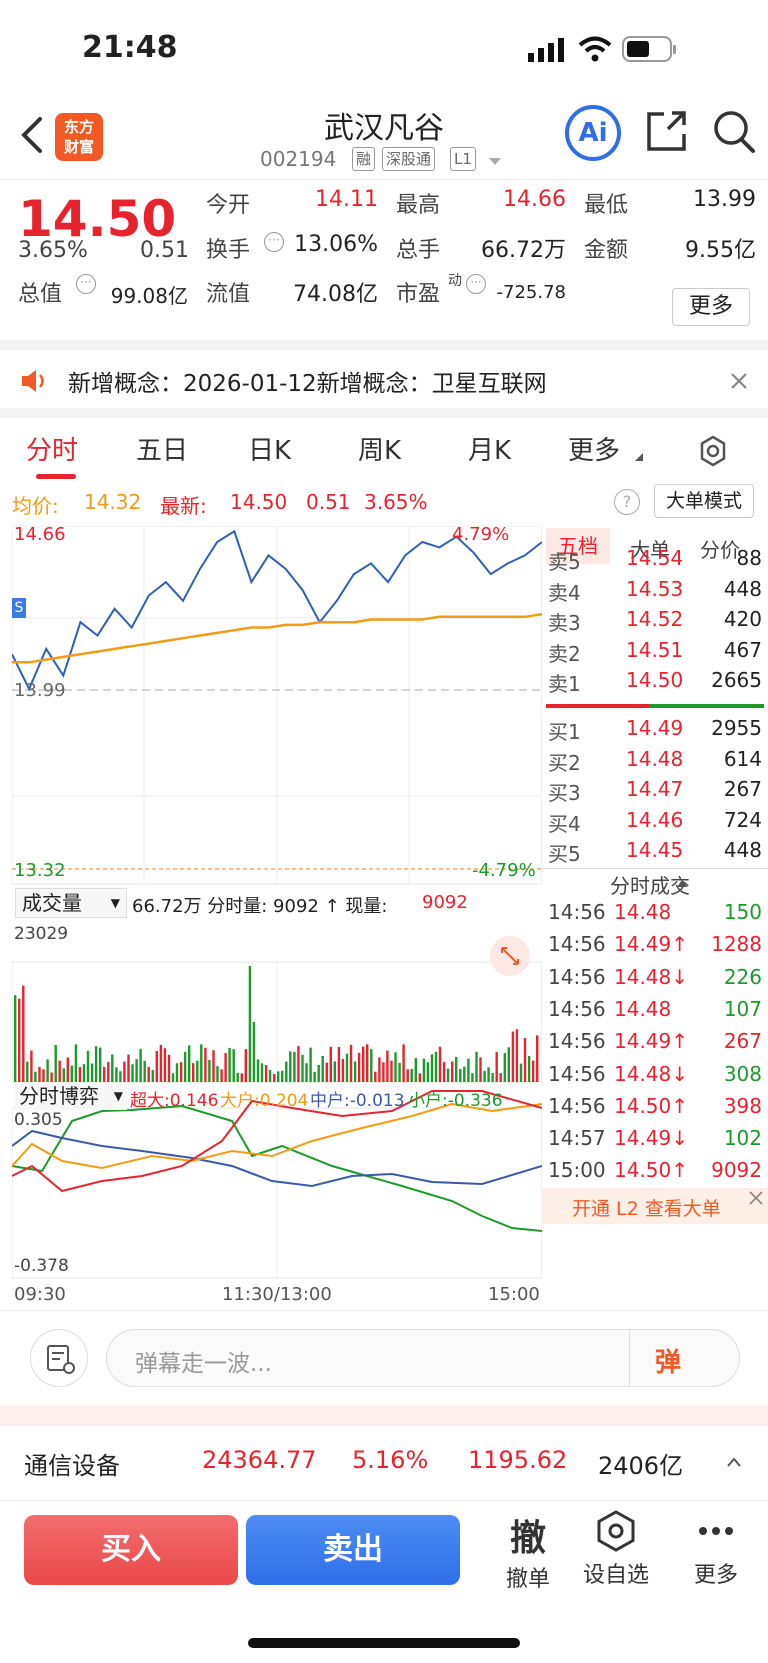 The width and height of the screenshot is (768, 1663). What do you see at coordinates (564, 793) in the screenshot?
I see `bid-label: 买3` at bounding box center [564, 793].